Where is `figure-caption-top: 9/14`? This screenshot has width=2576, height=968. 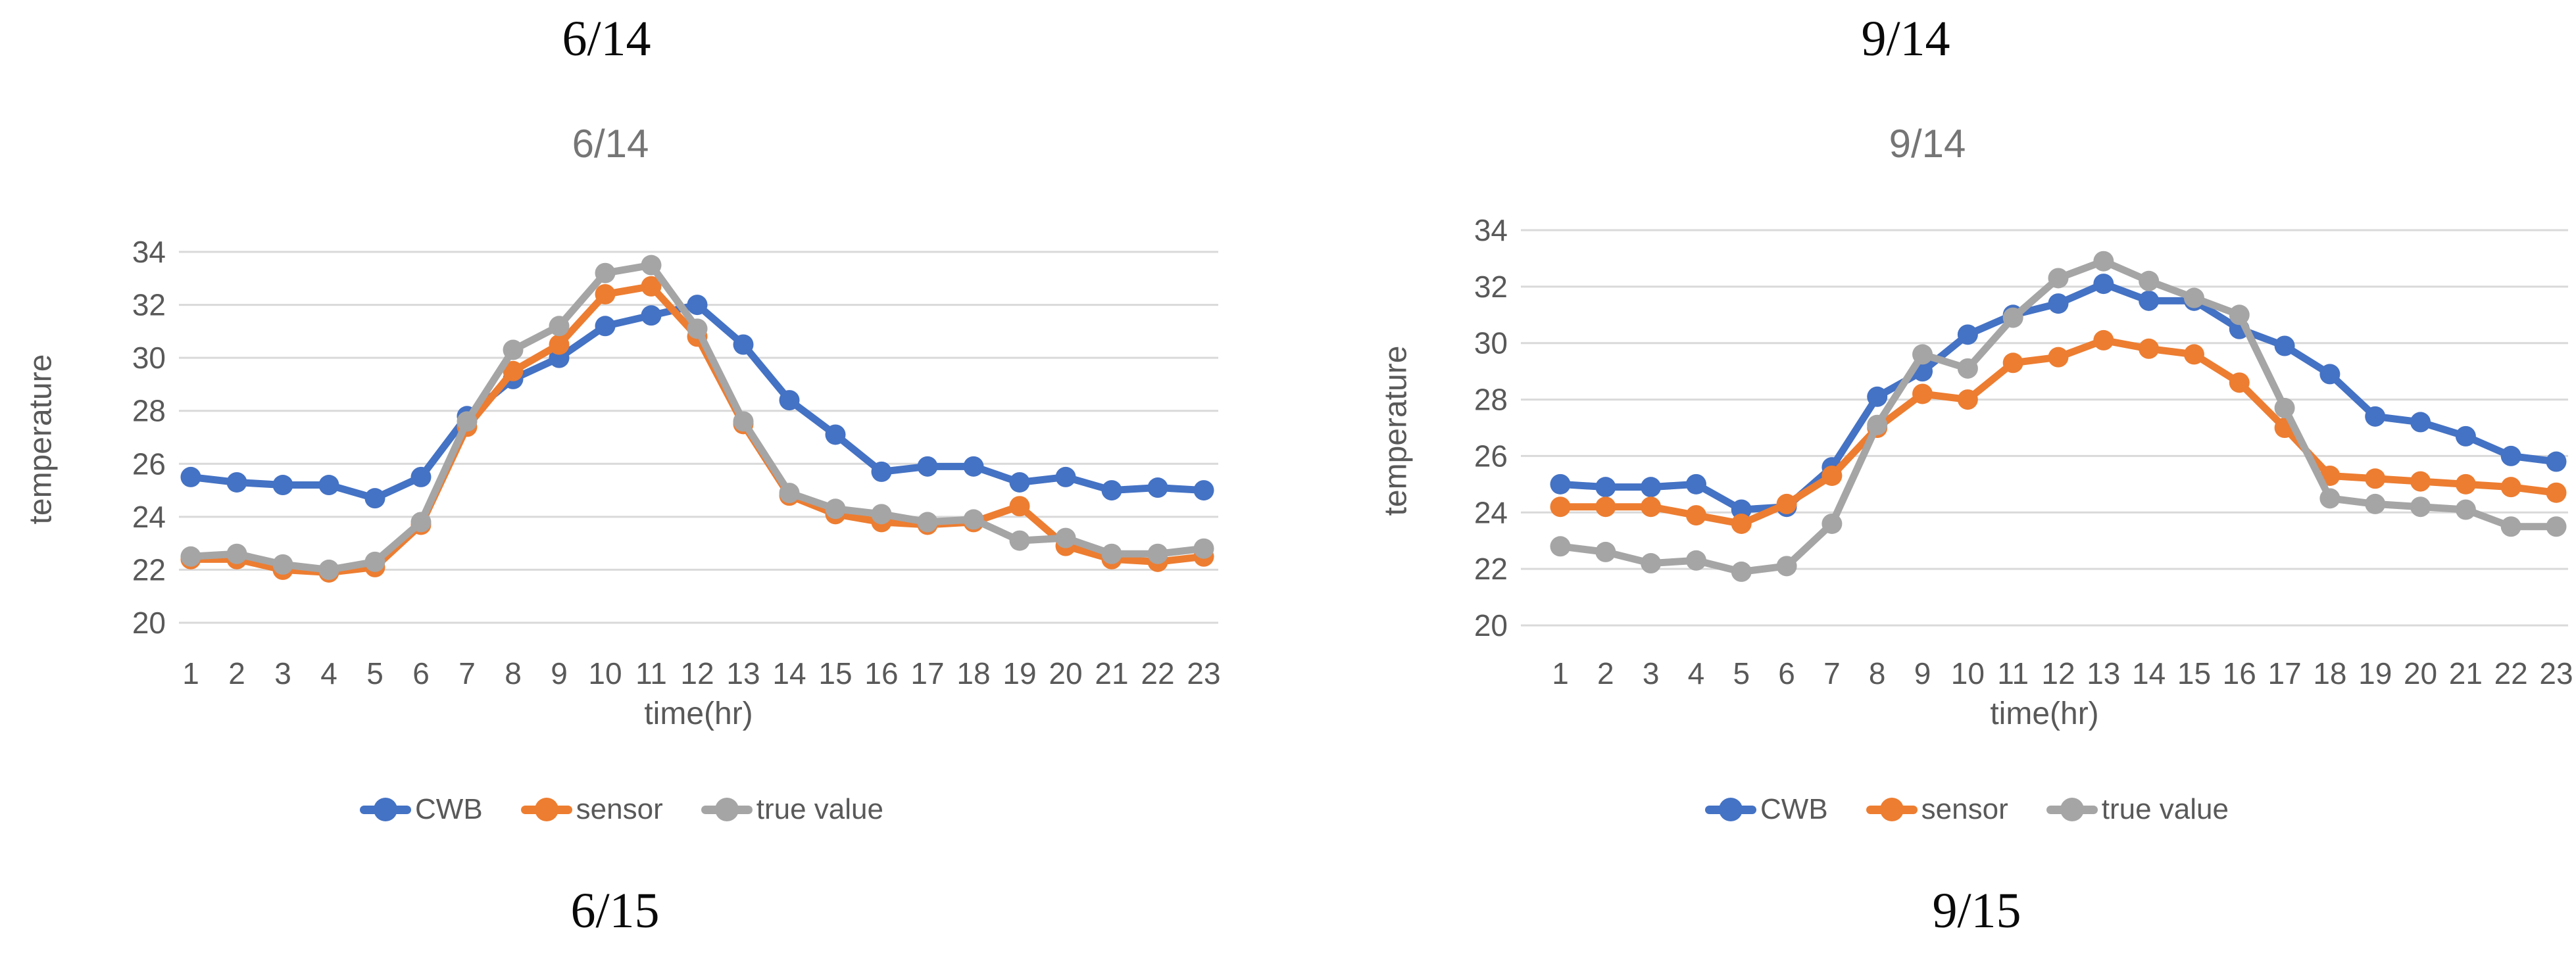
figure-caption-top: 9/14 is located at coordinates (1905, 38).